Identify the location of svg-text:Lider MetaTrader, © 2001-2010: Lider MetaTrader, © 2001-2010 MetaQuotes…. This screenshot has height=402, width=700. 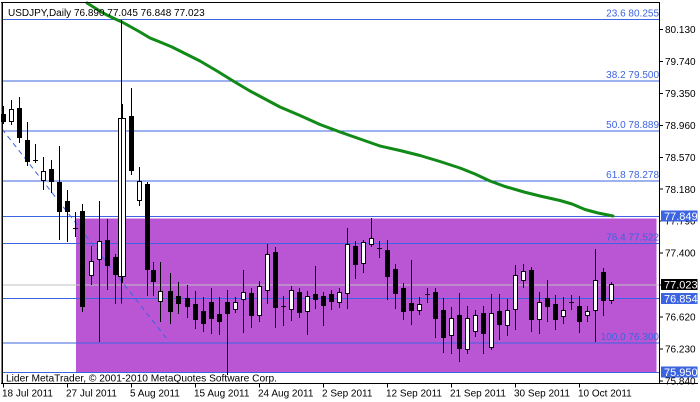
(141, 379).